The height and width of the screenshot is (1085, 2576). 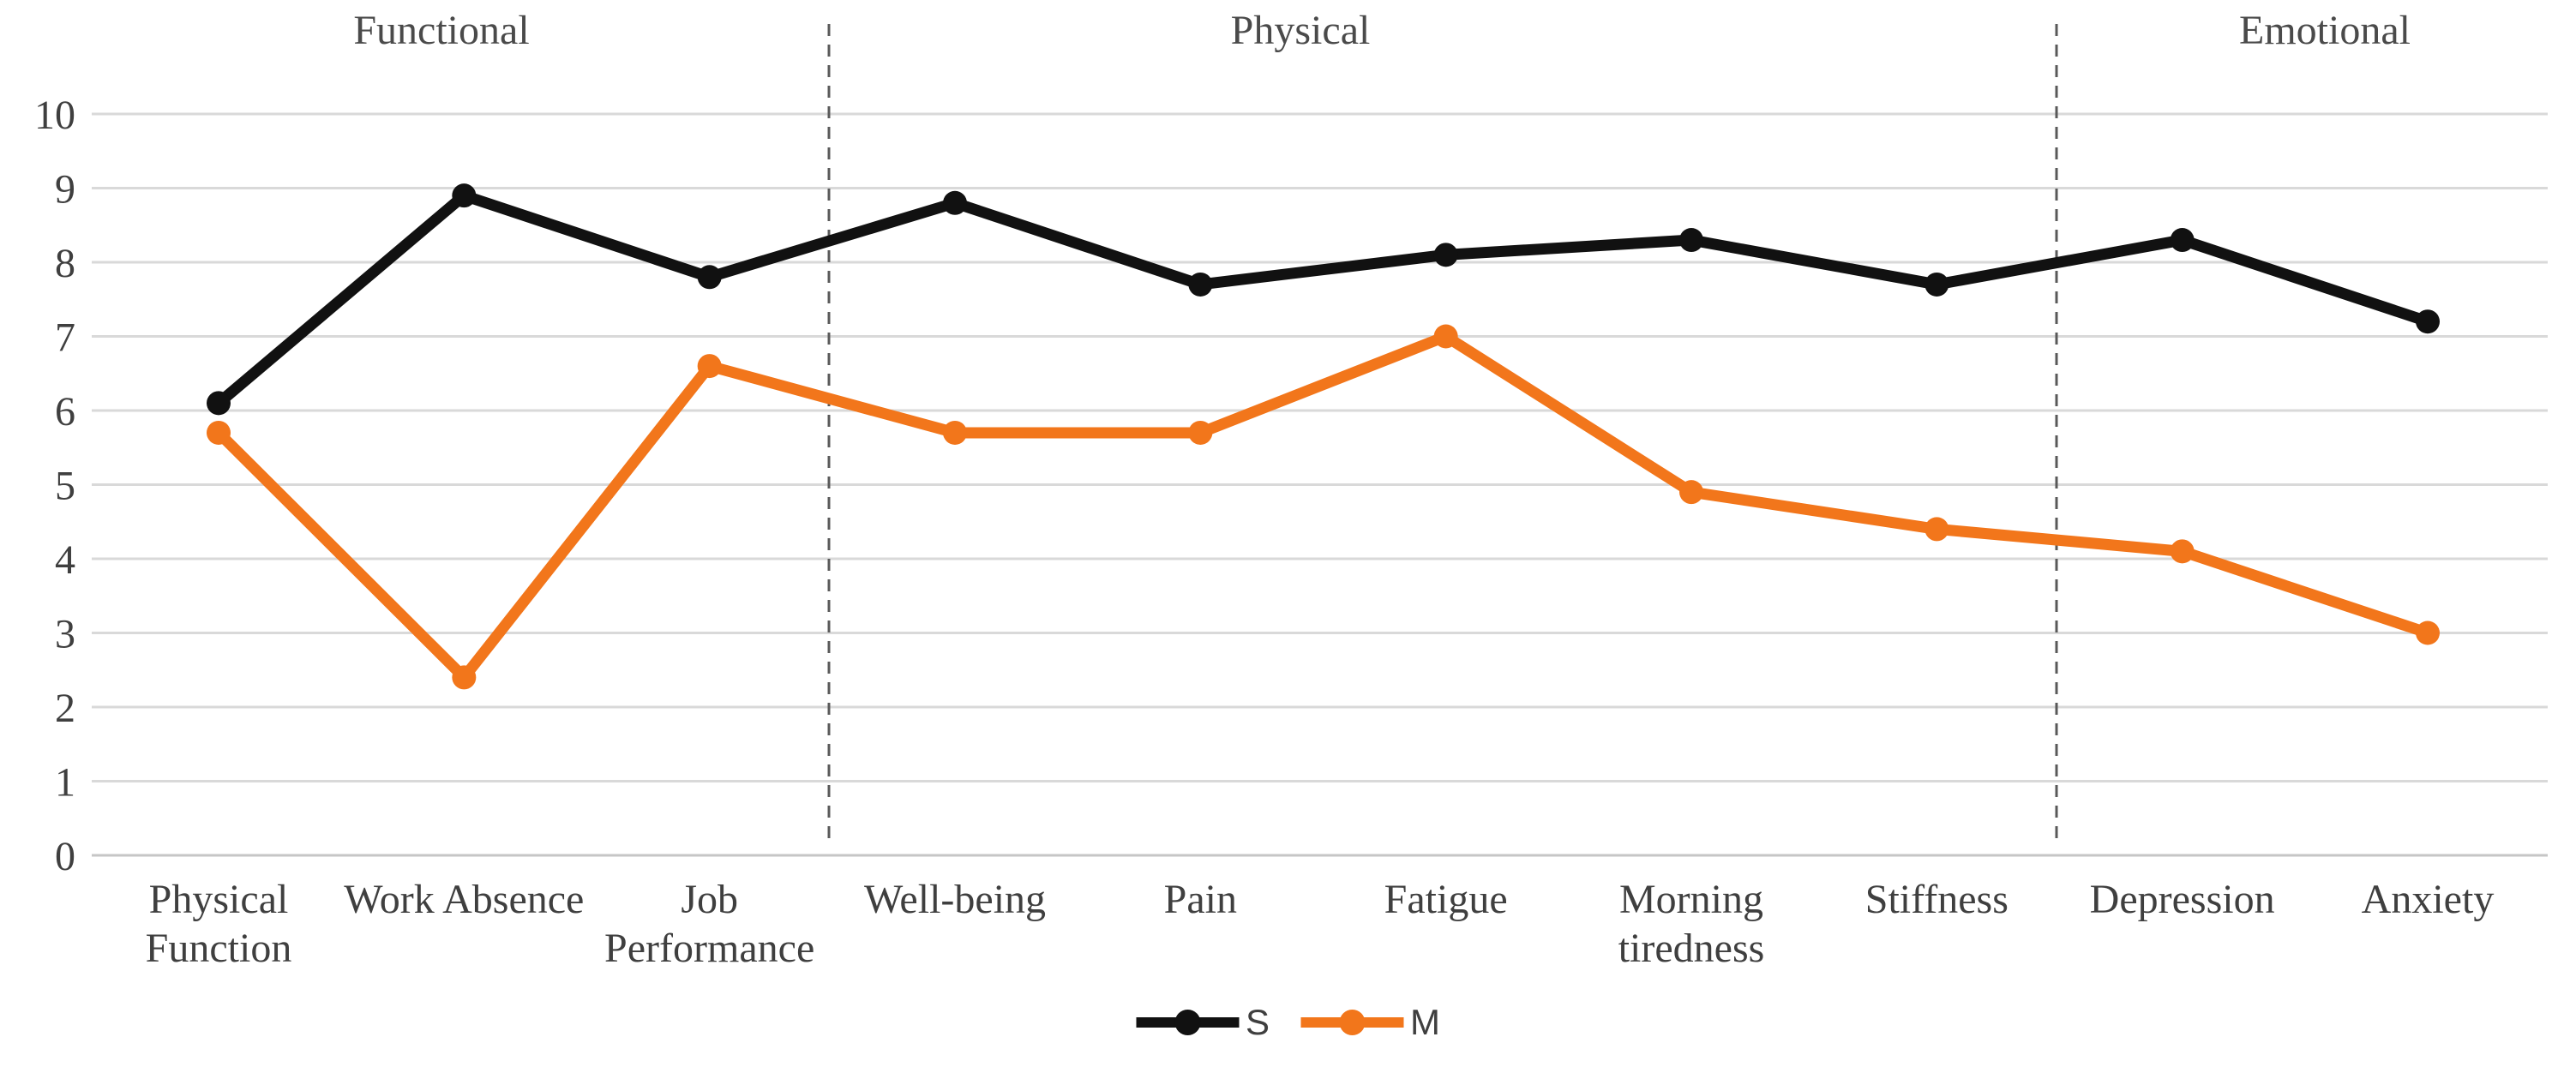 I want to click on data-point-S-work-absence, so click(x=464, y=195).